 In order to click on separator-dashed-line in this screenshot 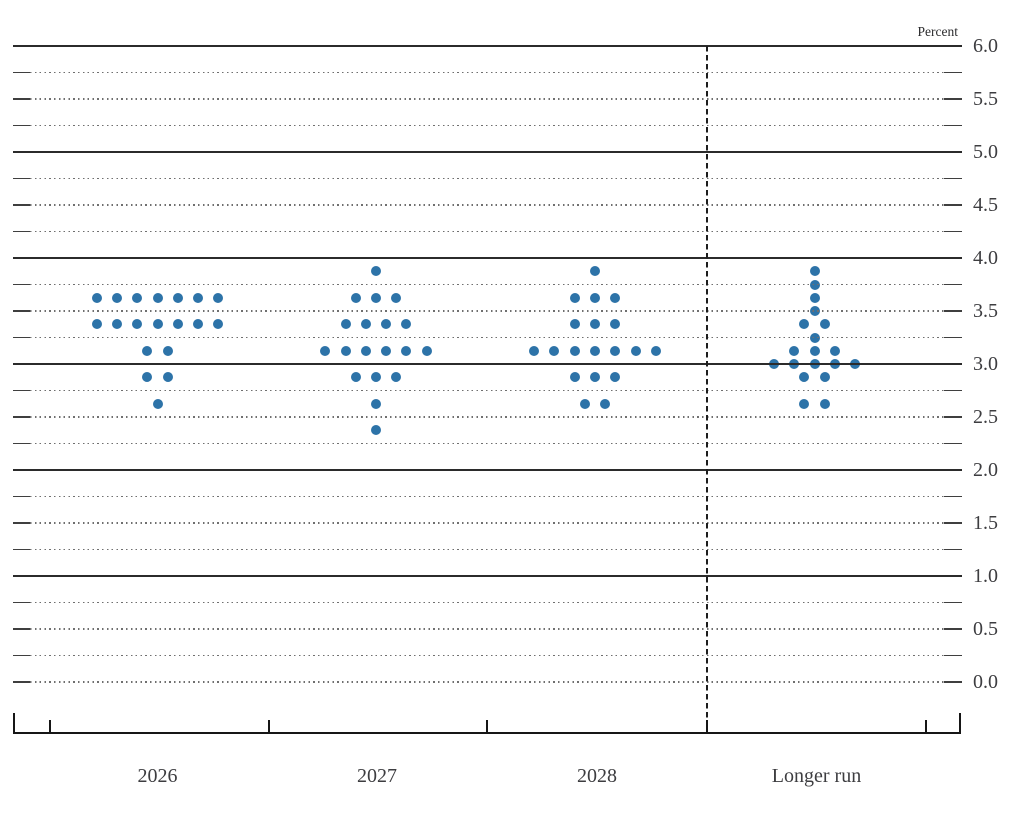, I will do `click(707, 389)`.